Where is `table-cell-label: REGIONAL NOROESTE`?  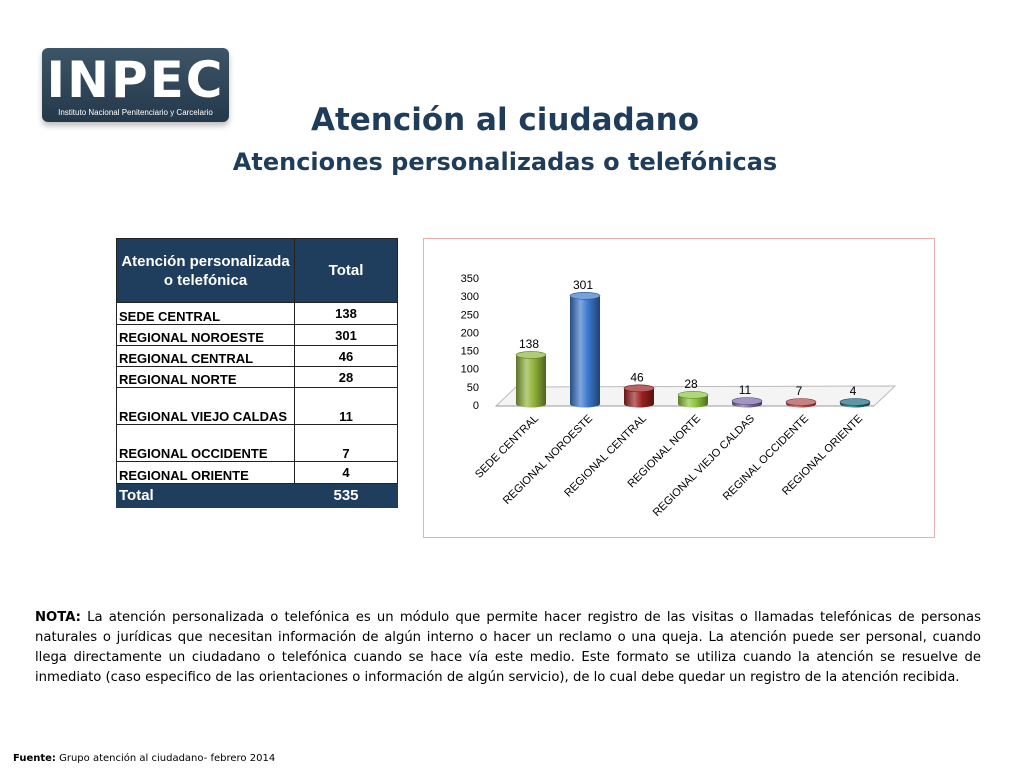
table-cell-label: REGIONAL NOROESTE is located at coordinates (205, 335).